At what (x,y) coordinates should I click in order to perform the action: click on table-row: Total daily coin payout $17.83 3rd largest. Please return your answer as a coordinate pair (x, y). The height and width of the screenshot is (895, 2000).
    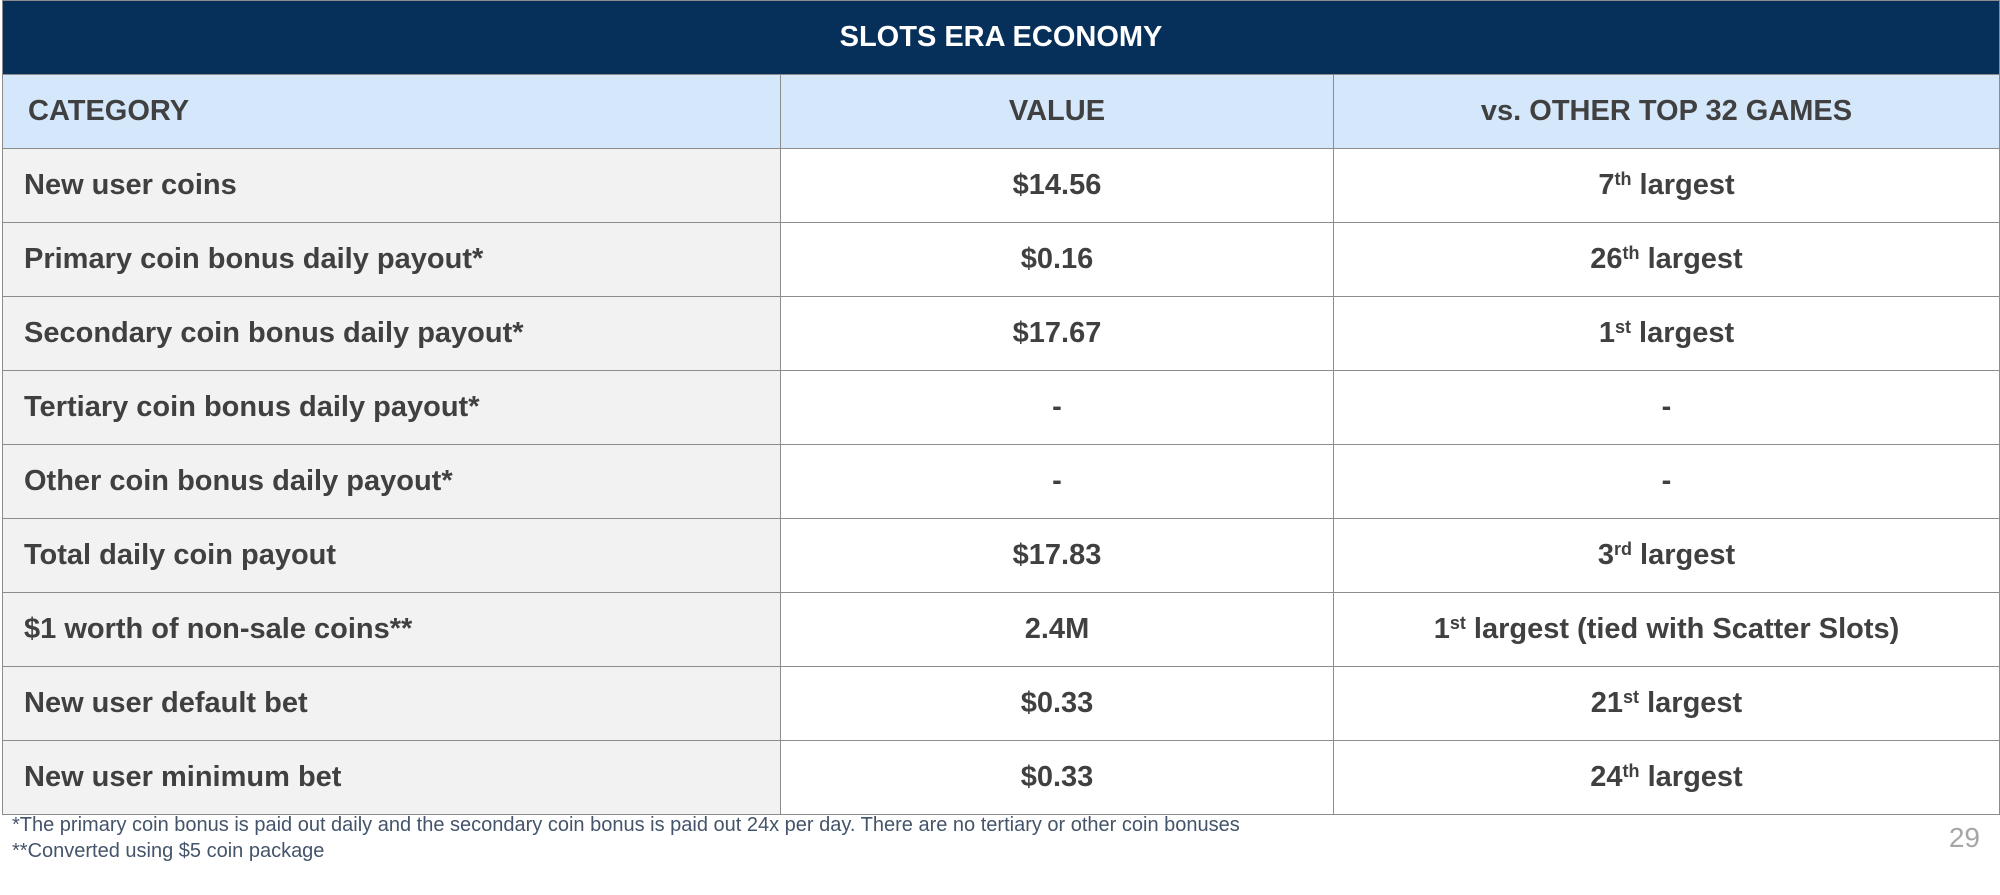
    Looking at the image, I should click on (1001, 555).